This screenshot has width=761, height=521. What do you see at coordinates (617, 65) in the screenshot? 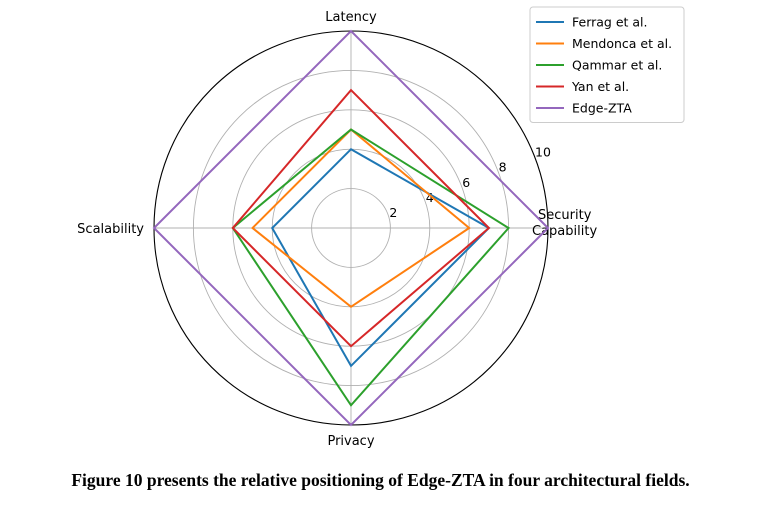
I see `legend-label: Qammar et al.` at bounding box center [617, 65].